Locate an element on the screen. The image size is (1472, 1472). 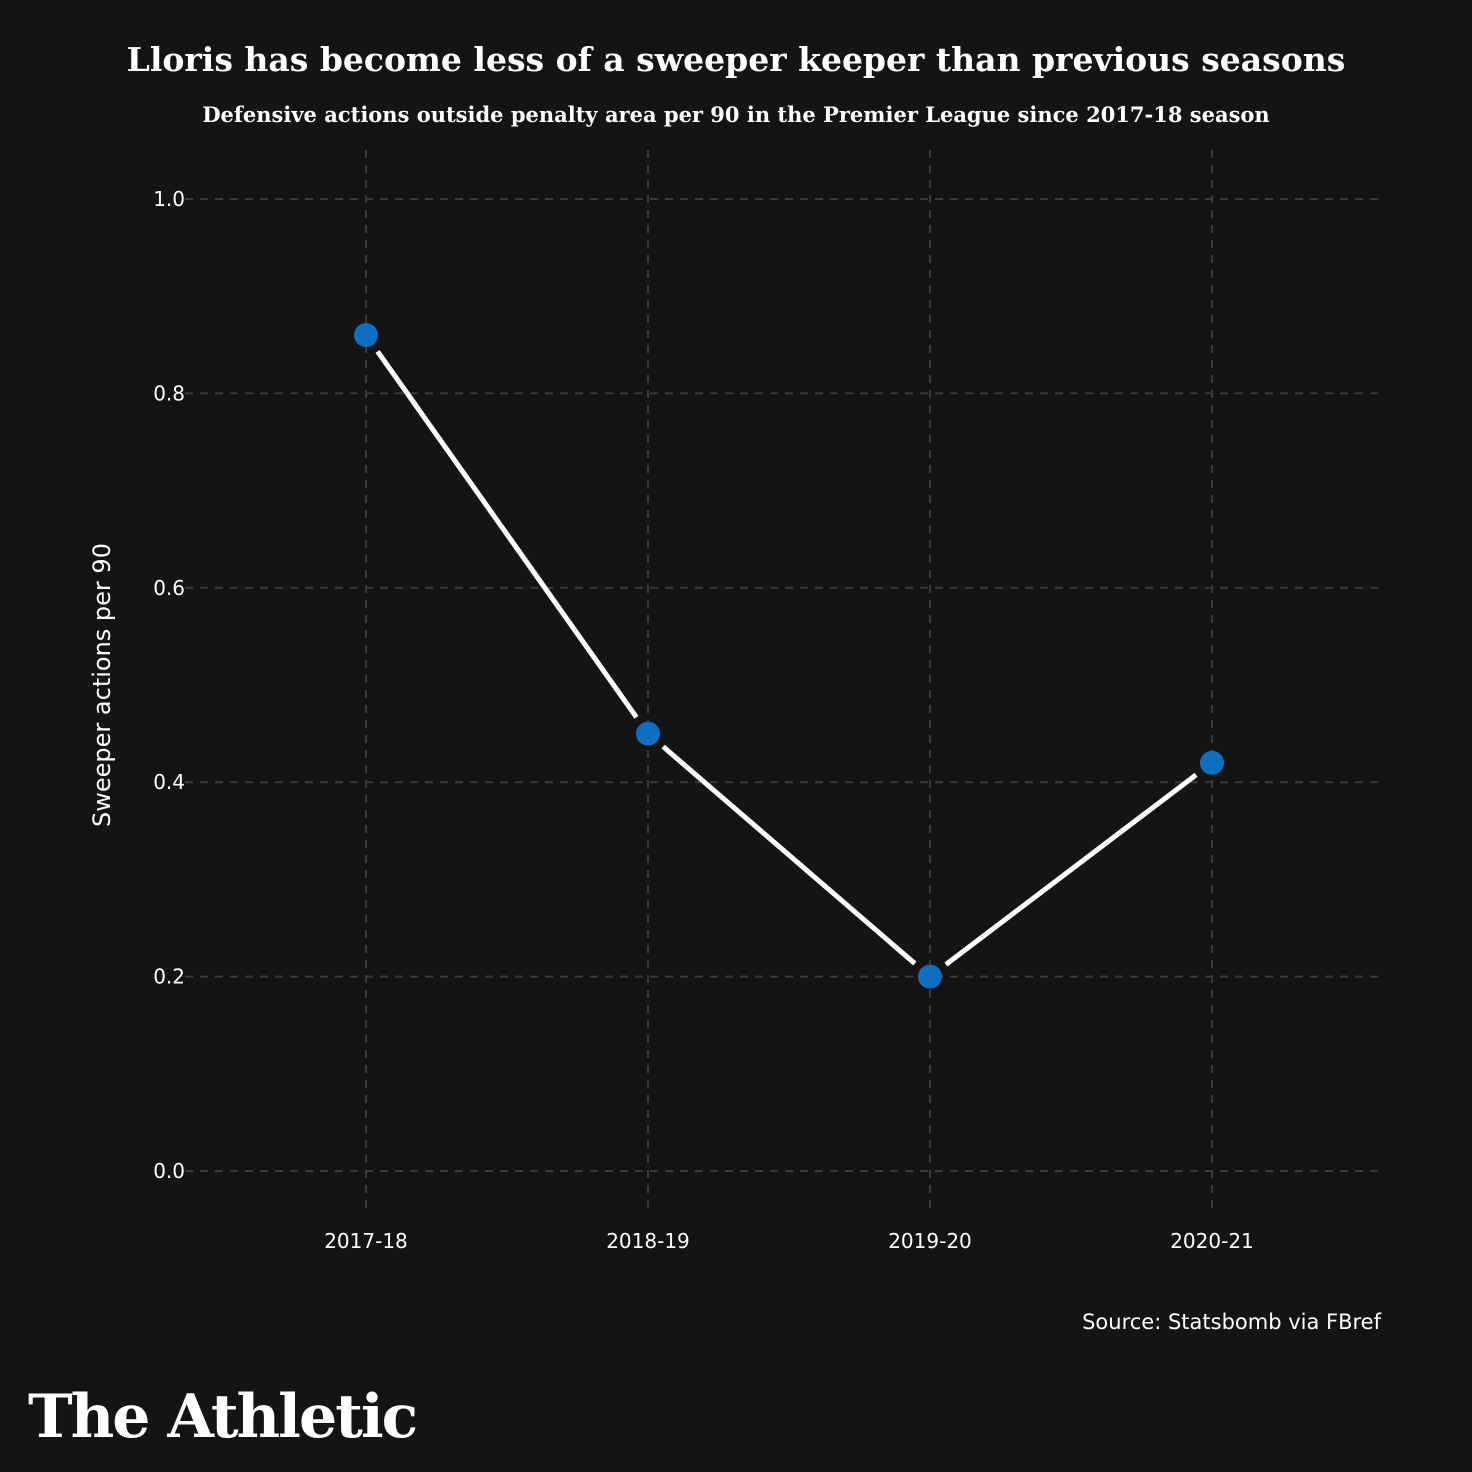
y-tick-label: 0.6 is located at coordinates (169, 588).